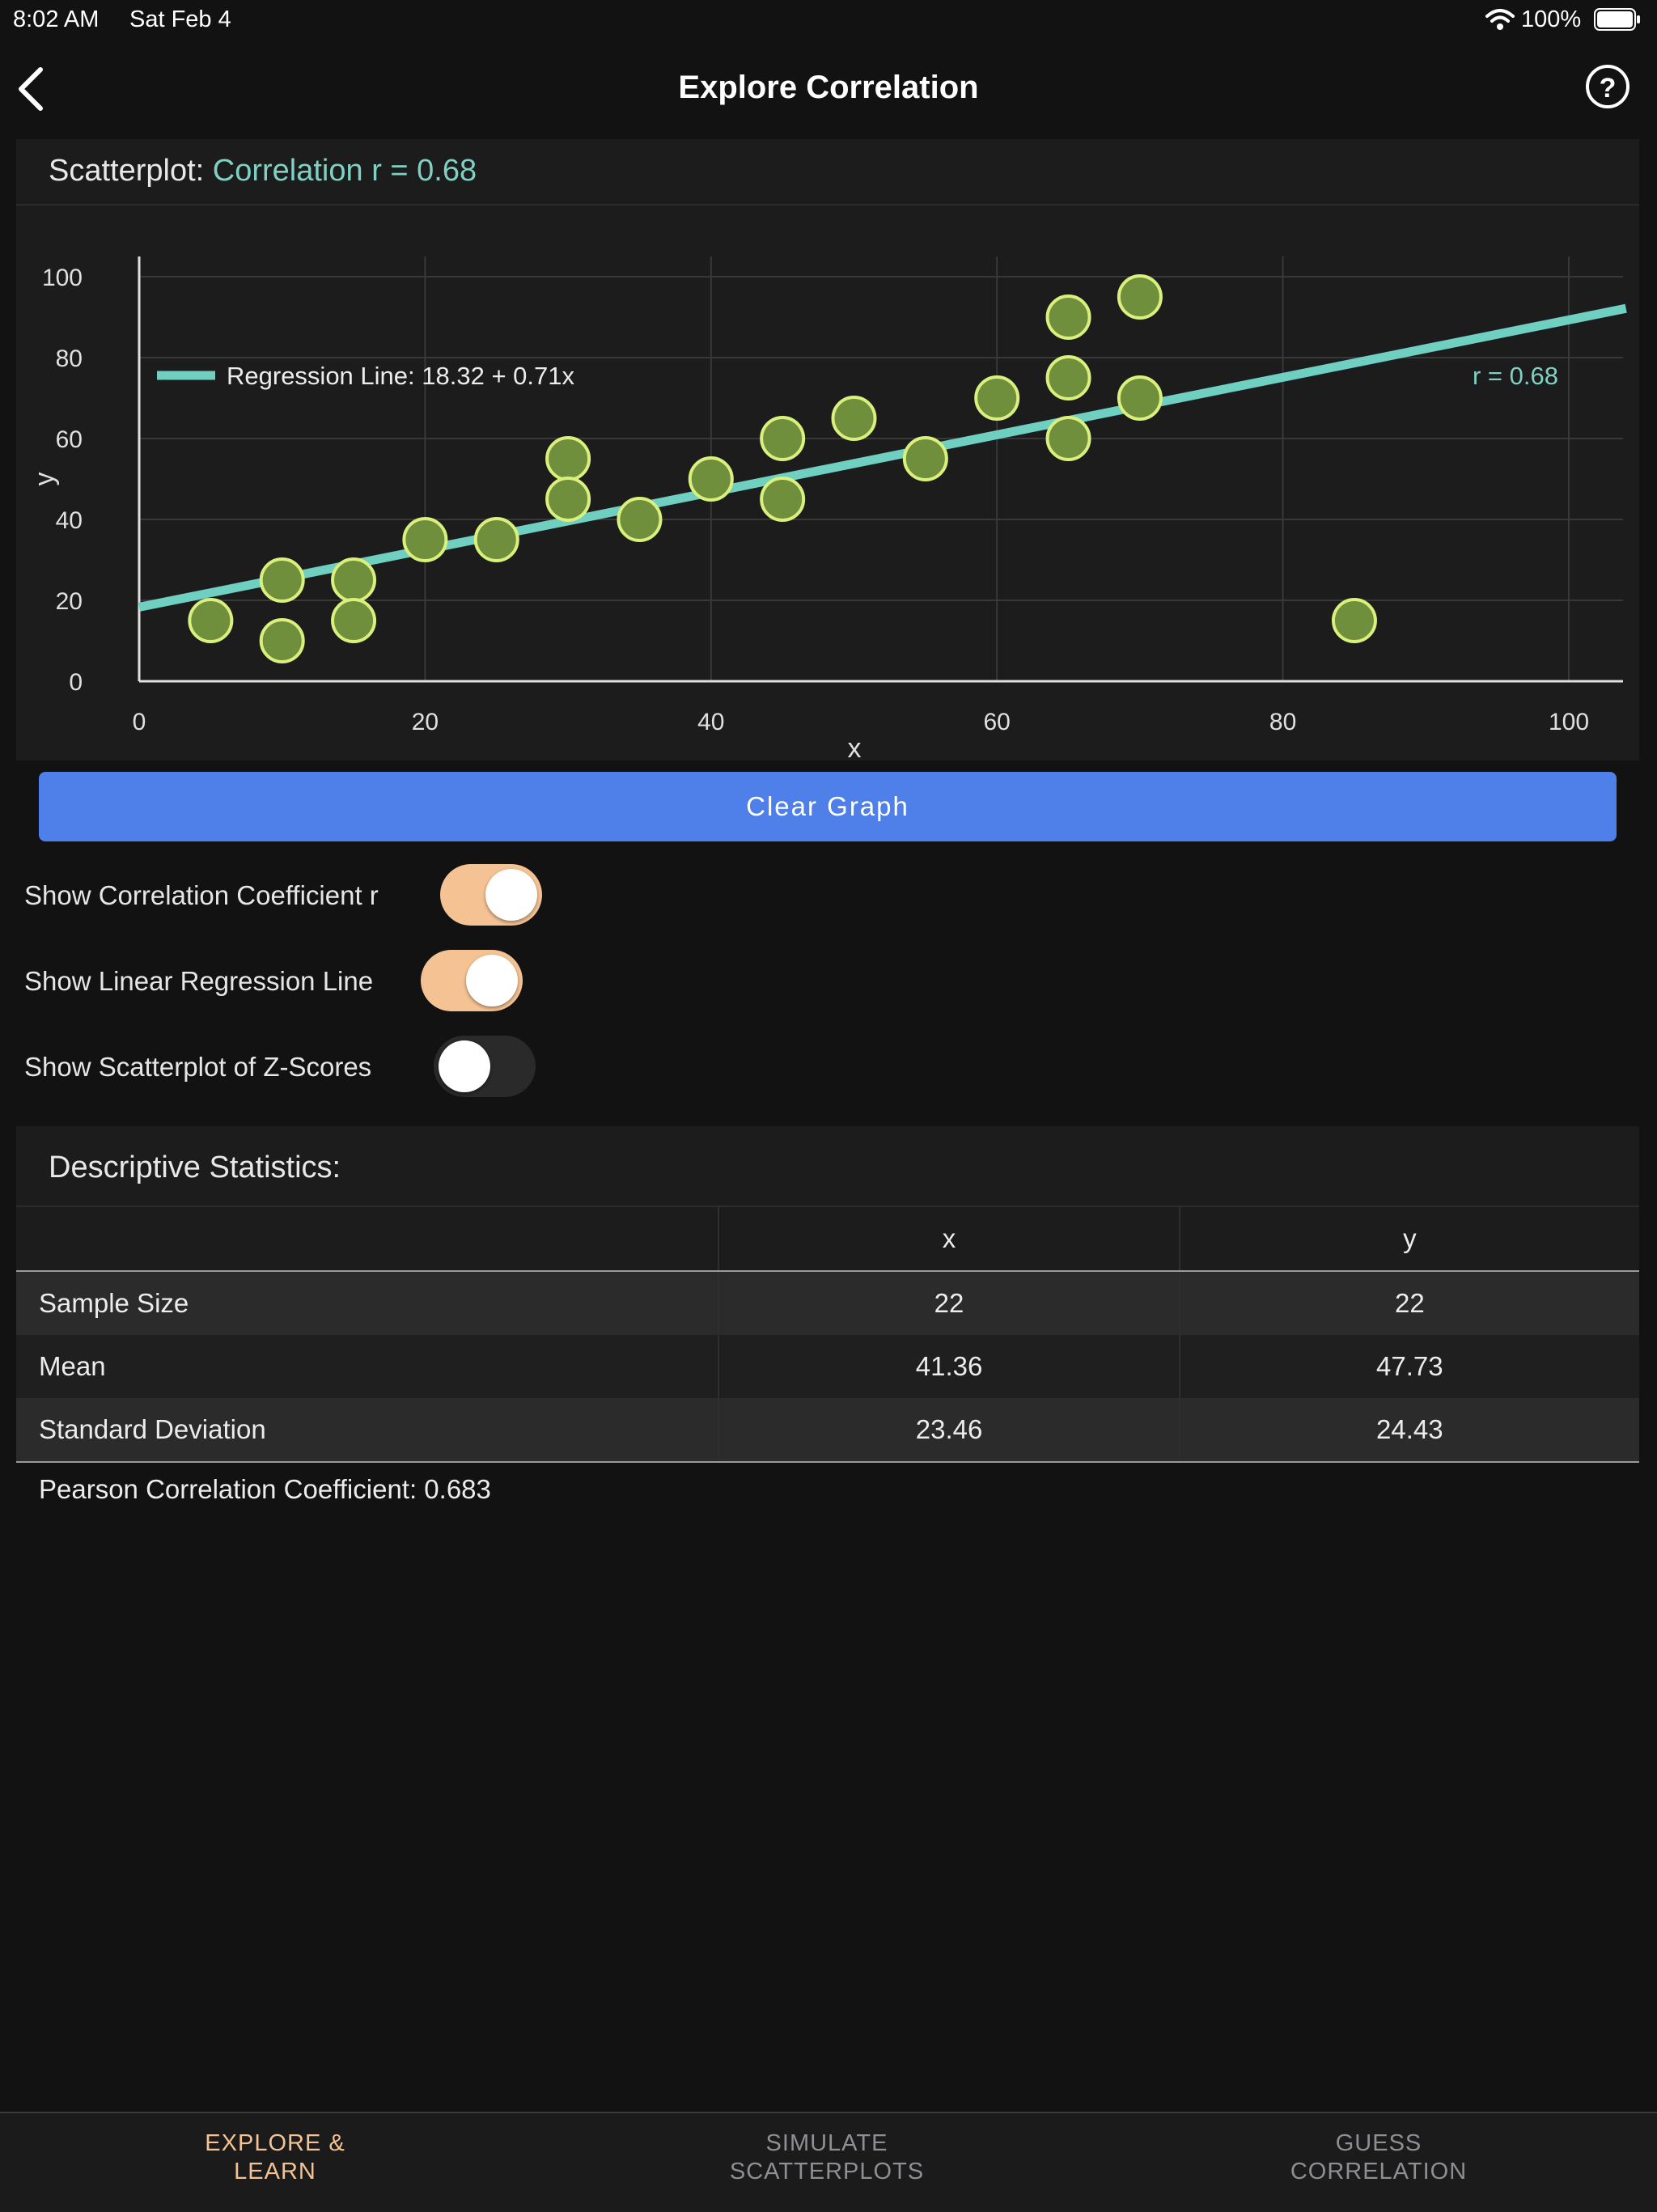  I want to click on y-tick-label: 0, so click(76, 682).